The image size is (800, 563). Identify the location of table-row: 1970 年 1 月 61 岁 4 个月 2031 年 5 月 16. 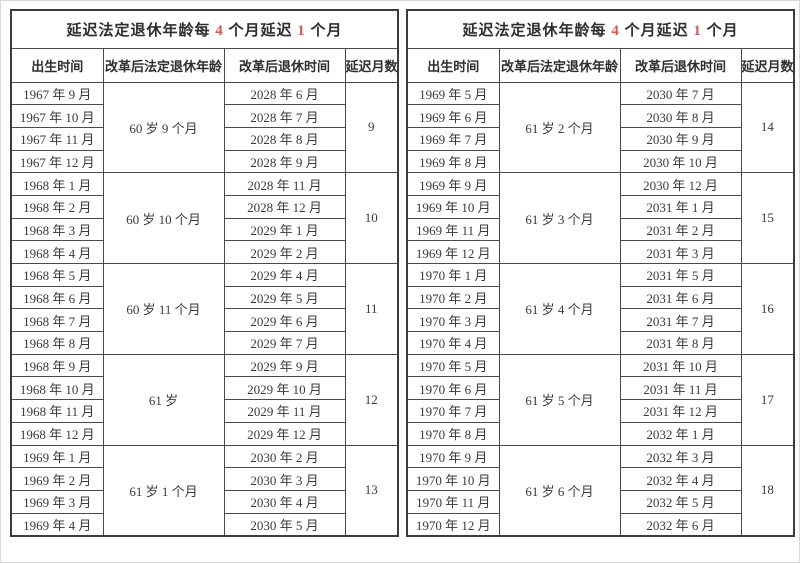
(600, 309).